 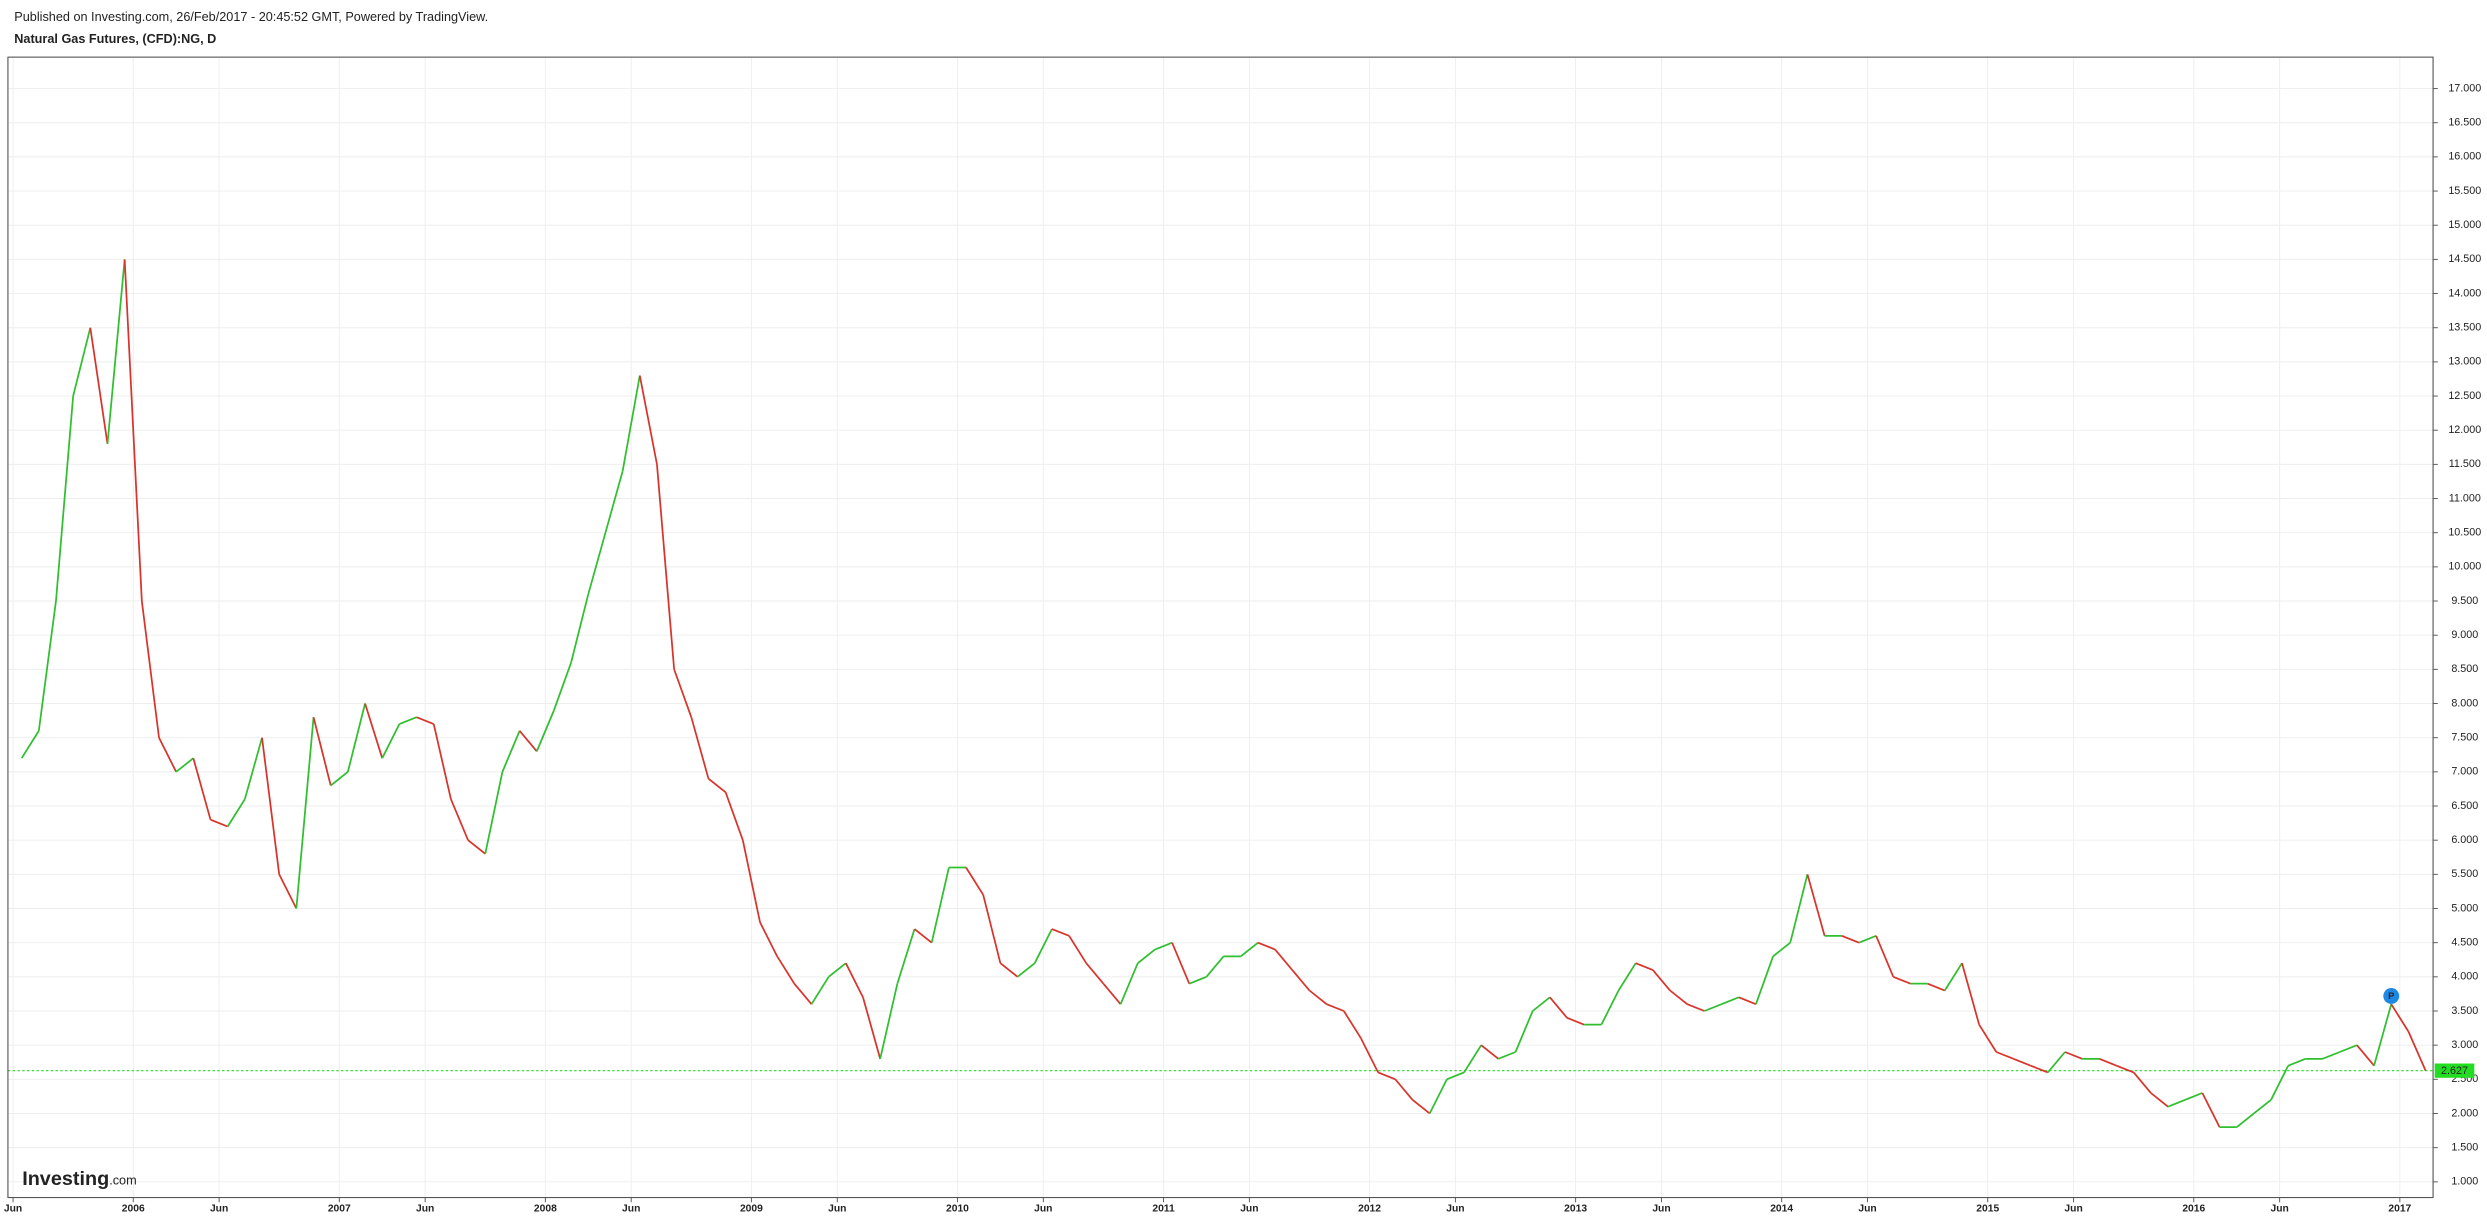 I want to click on x-tick-label: 2008, so click(x=545, y=1208).